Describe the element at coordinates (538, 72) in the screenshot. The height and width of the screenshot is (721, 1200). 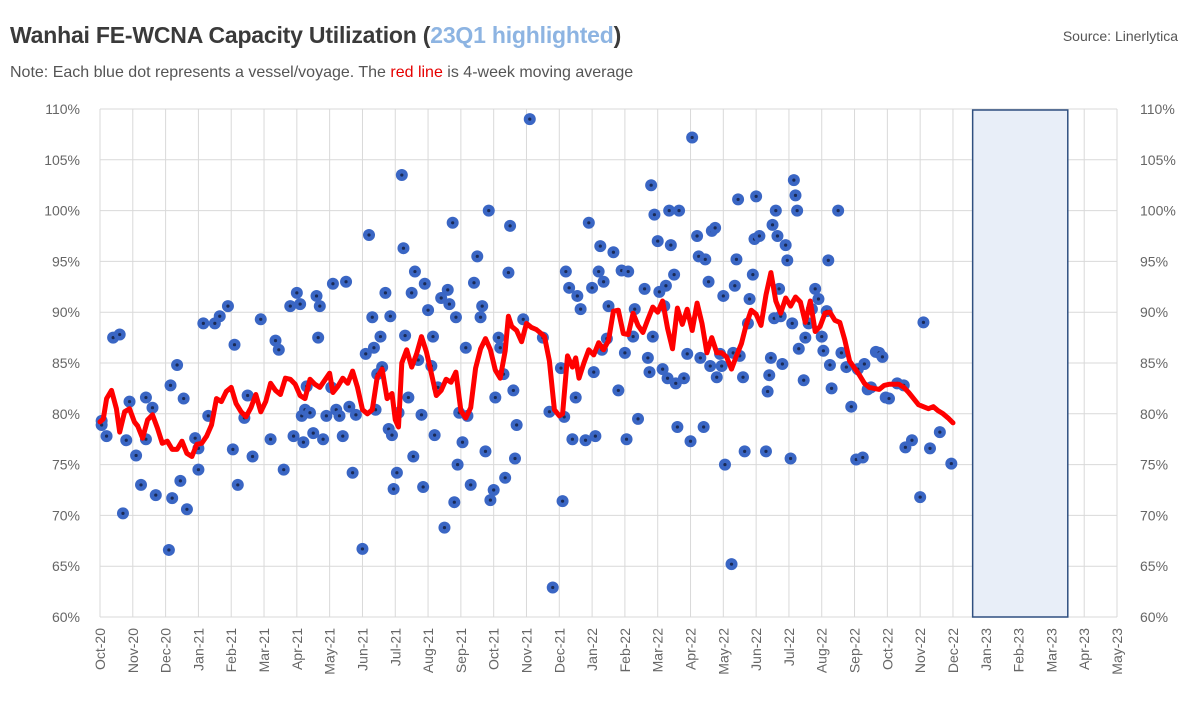
I see `note-text-post: is 4-week moving average` at that location.